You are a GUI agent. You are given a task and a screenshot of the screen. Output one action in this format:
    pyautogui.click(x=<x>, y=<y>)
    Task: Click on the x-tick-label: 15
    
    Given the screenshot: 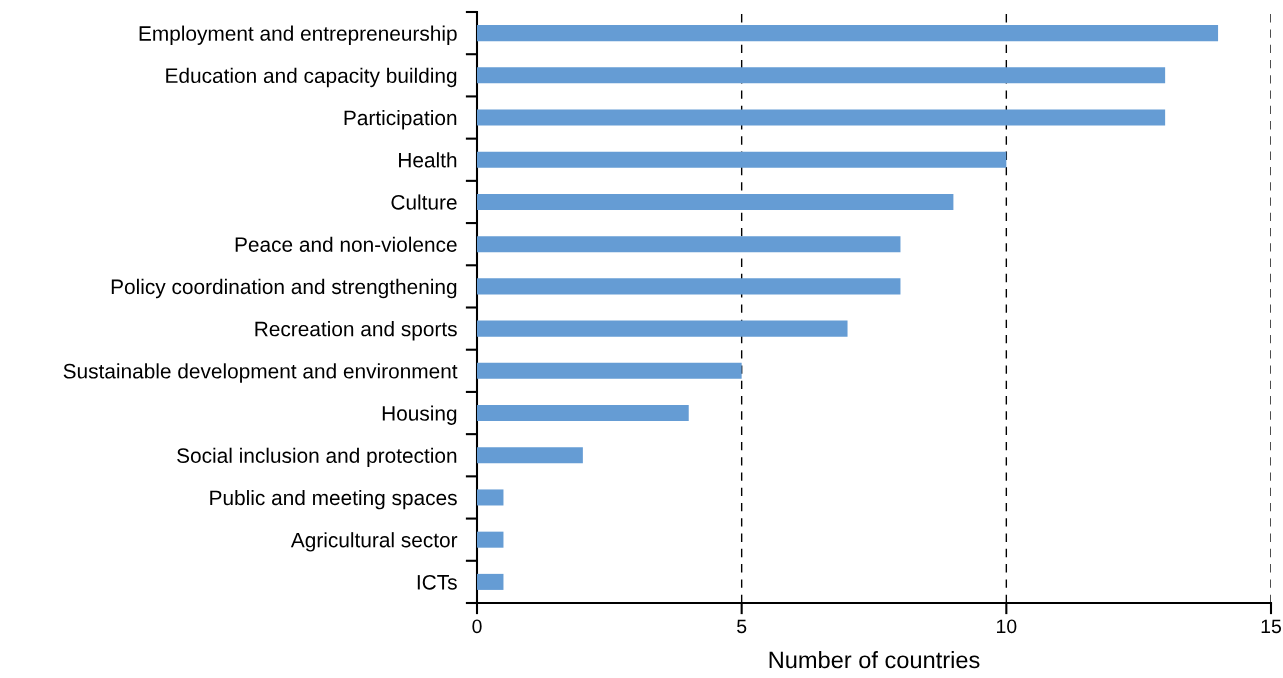 What is the action you would take?
    pyautogui.click(x=1271, y=626)
    